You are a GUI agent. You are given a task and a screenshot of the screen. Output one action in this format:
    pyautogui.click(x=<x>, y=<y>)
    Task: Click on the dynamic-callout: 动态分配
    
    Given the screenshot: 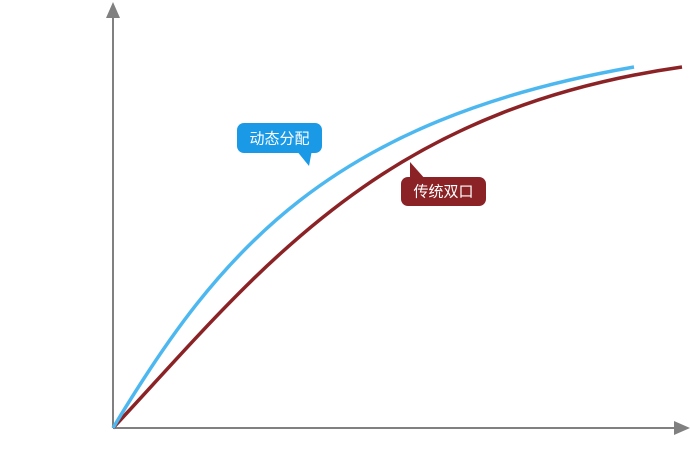 What is the action you would take?
    pyautogui.click(x=279, y=144)
    